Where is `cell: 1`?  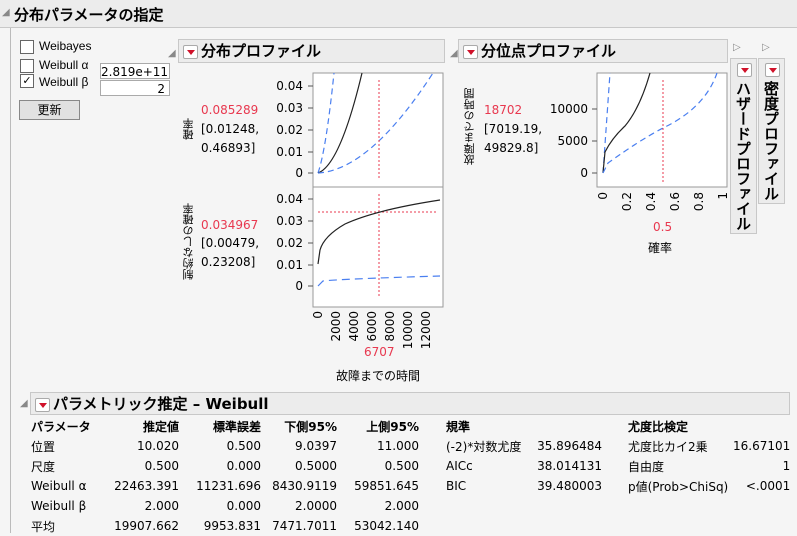 cell: 1 is located at coordinates (786, 466).